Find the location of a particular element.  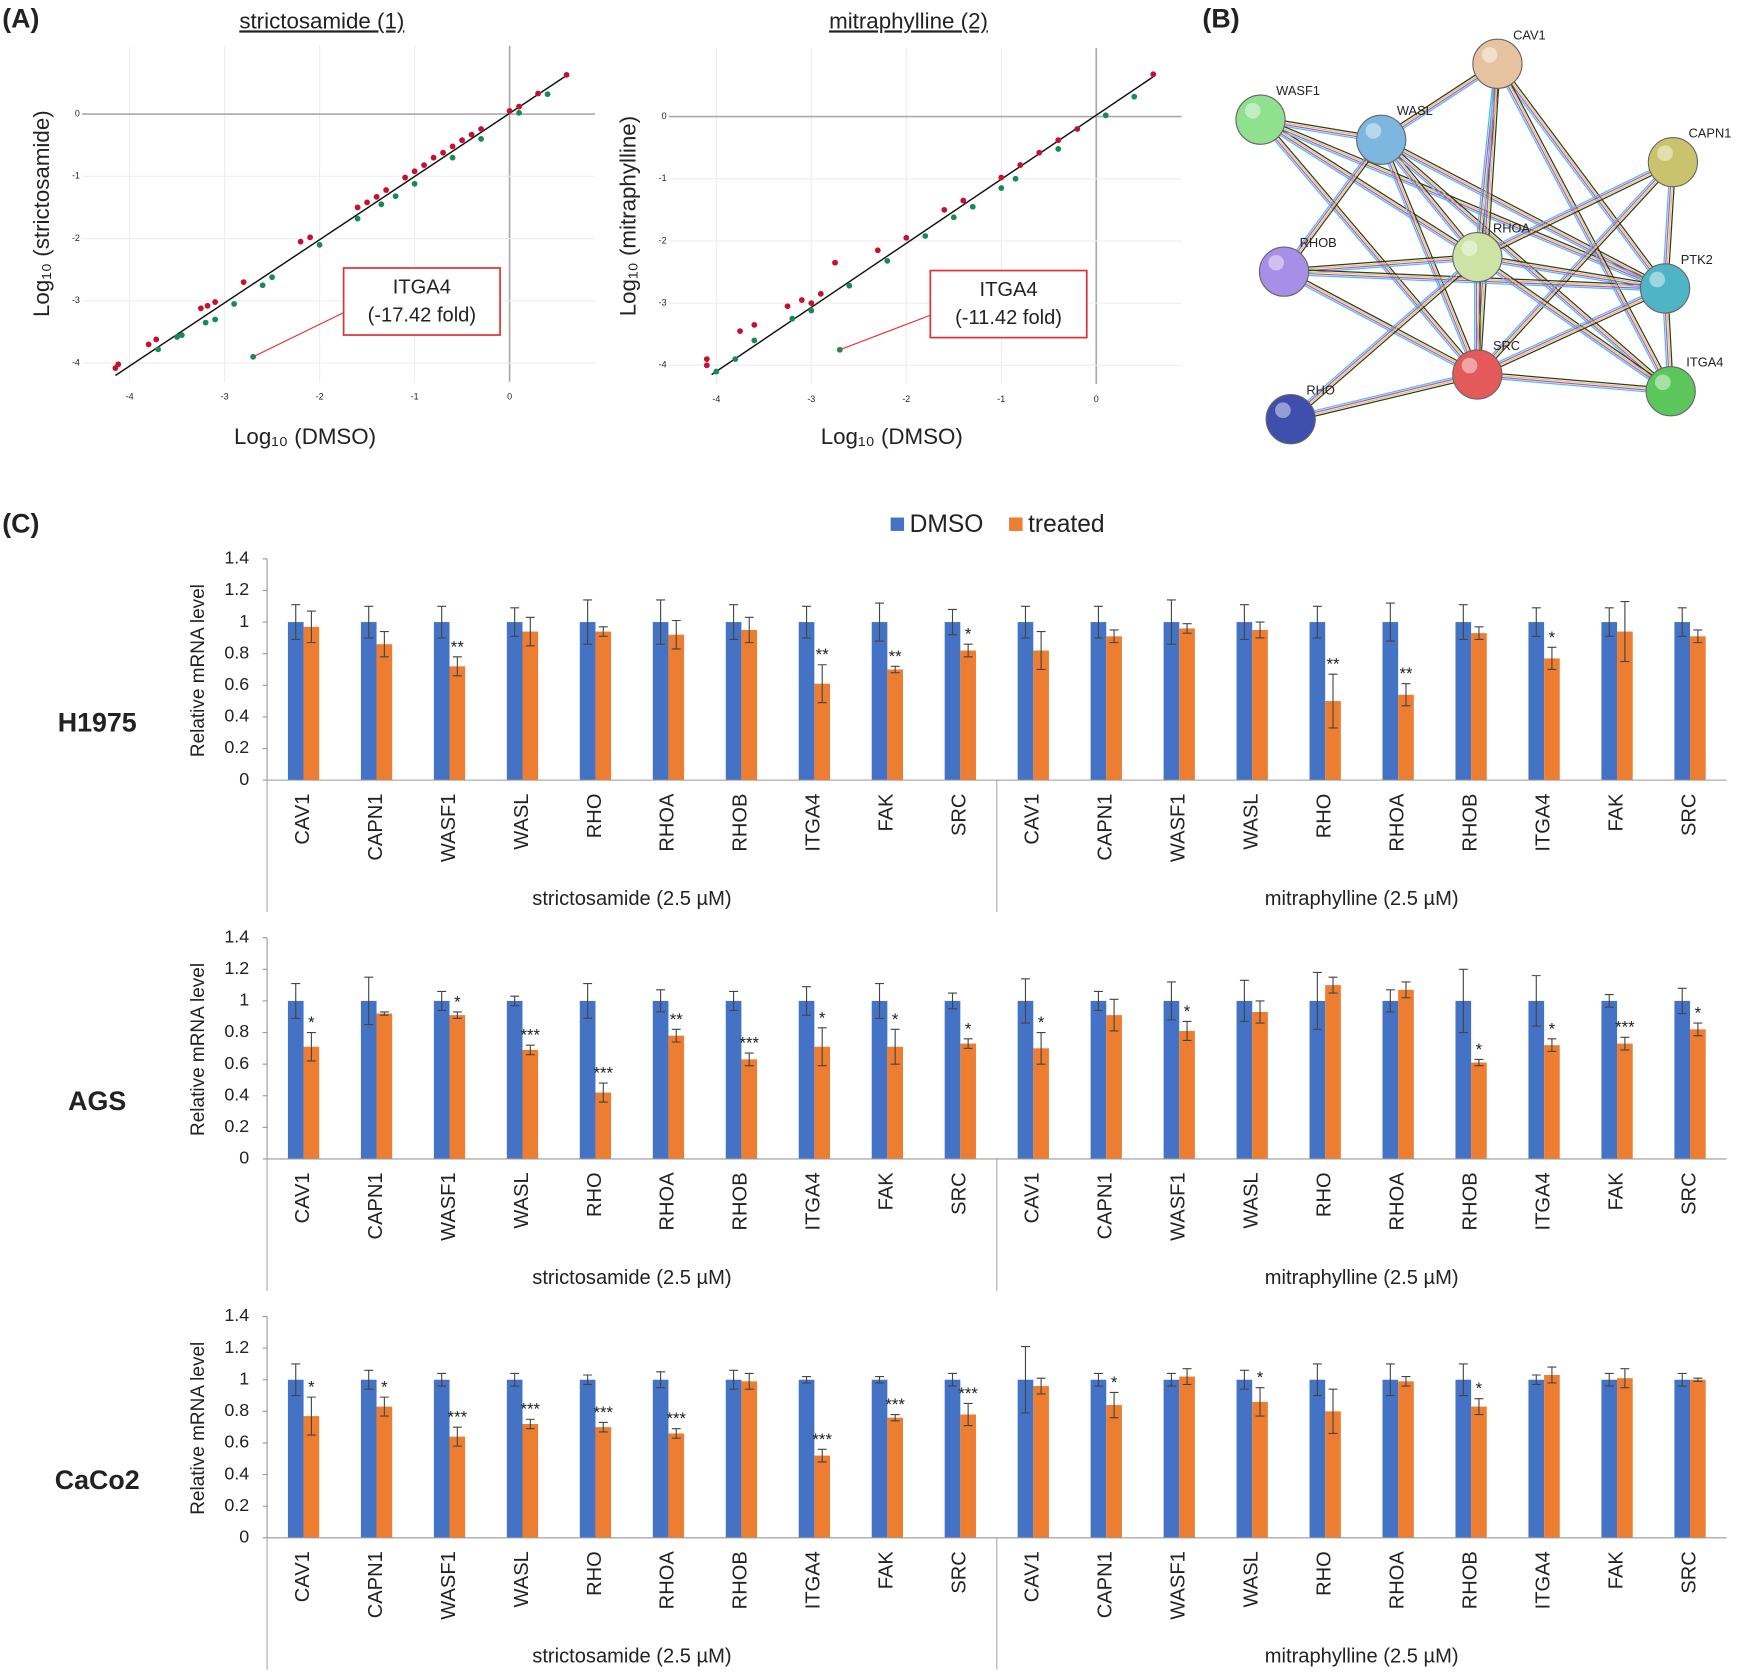

x-tick-label: -4 is located at coordinates (716, 399).